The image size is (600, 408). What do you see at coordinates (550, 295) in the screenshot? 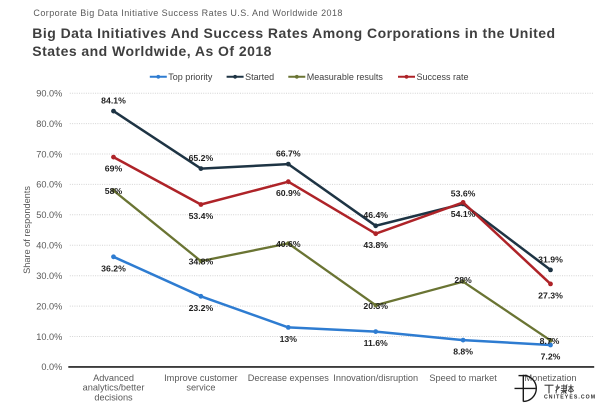
I see `svg-text: 27.3%` at bounding box center [550, 295].